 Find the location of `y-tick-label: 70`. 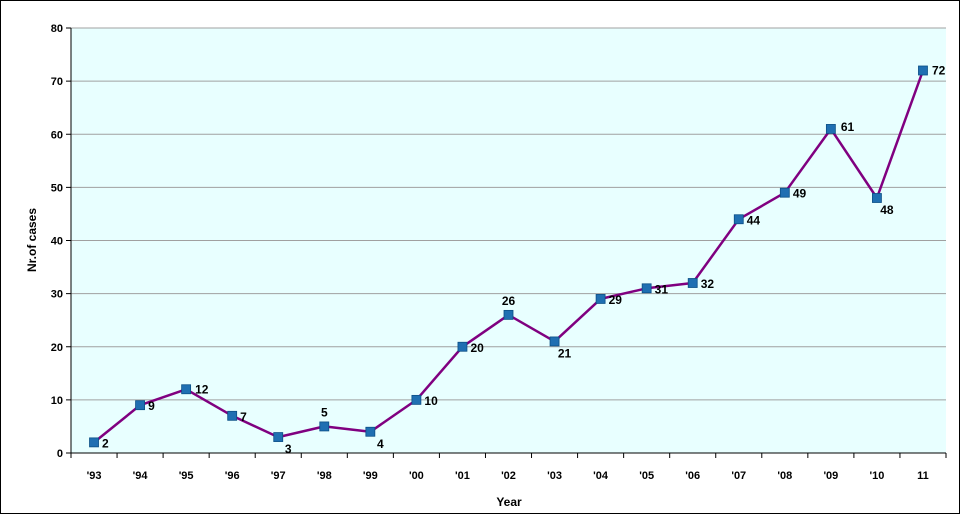

y-tick-label: 70 is located at coordinates (57, 82).